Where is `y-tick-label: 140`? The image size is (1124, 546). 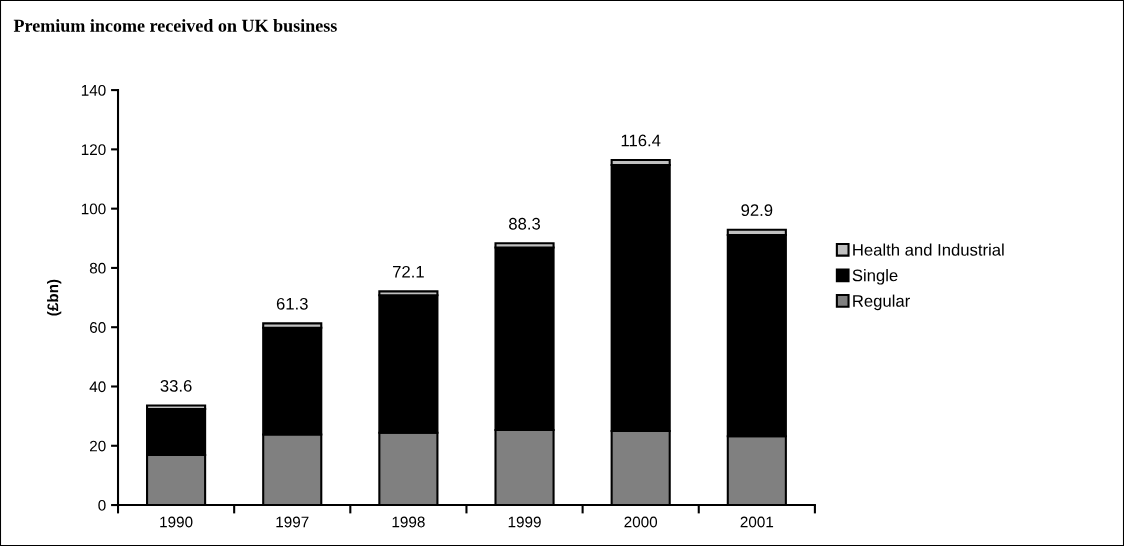 y-tick-label: 140 is located at coordinates (93, 90).